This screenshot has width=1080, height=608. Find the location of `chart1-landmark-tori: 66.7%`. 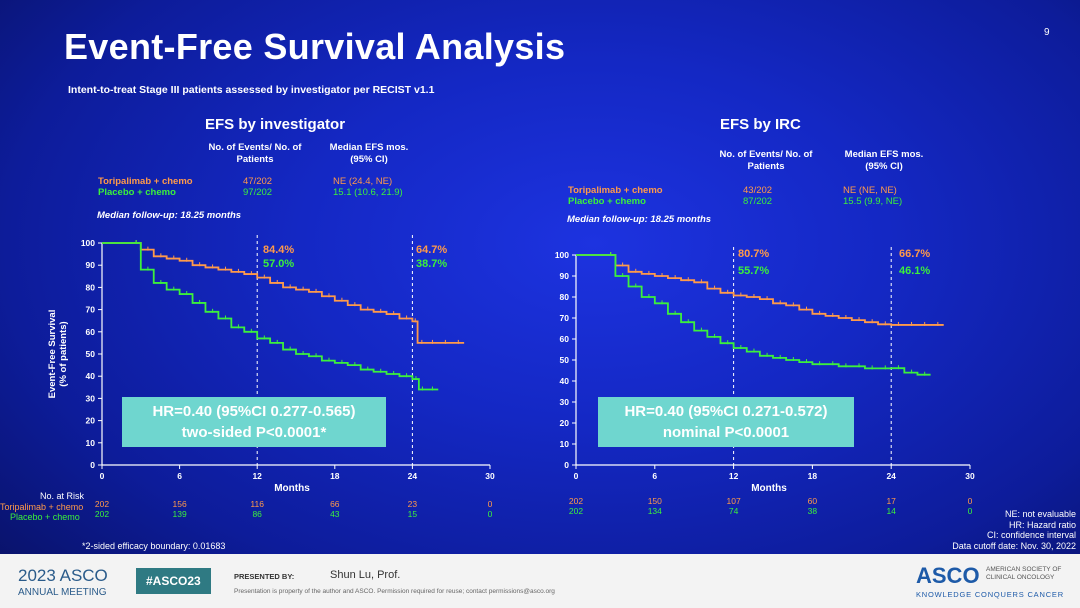

chart1-landmark-tori: 66.7% is located at coordinates (914, 254).